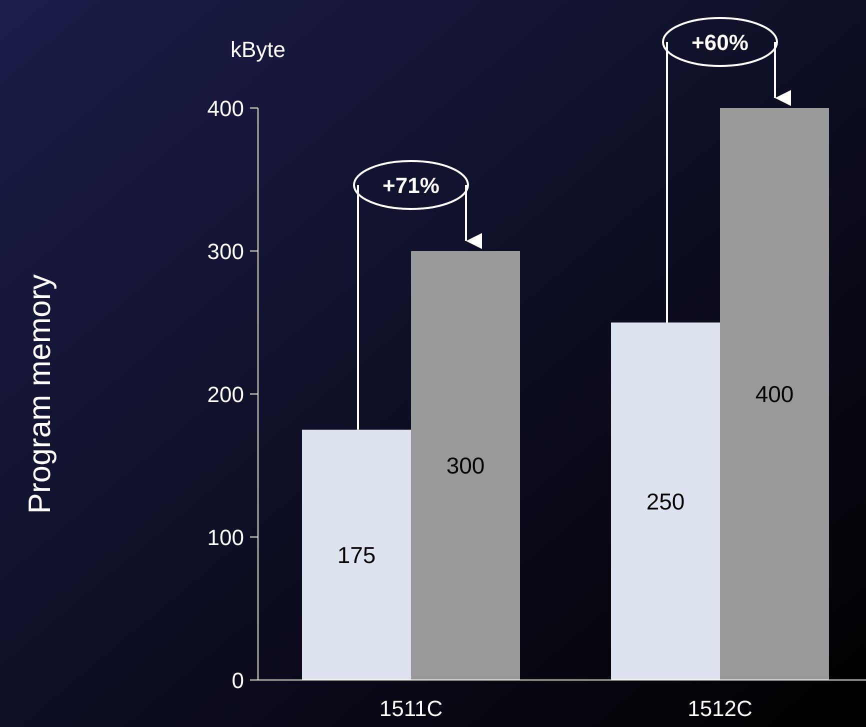 This screenshot has height=727, width=866. Describe the element at coordinates (225, 394) in the screenshot. I see `y-tick-label: 200` at that location.